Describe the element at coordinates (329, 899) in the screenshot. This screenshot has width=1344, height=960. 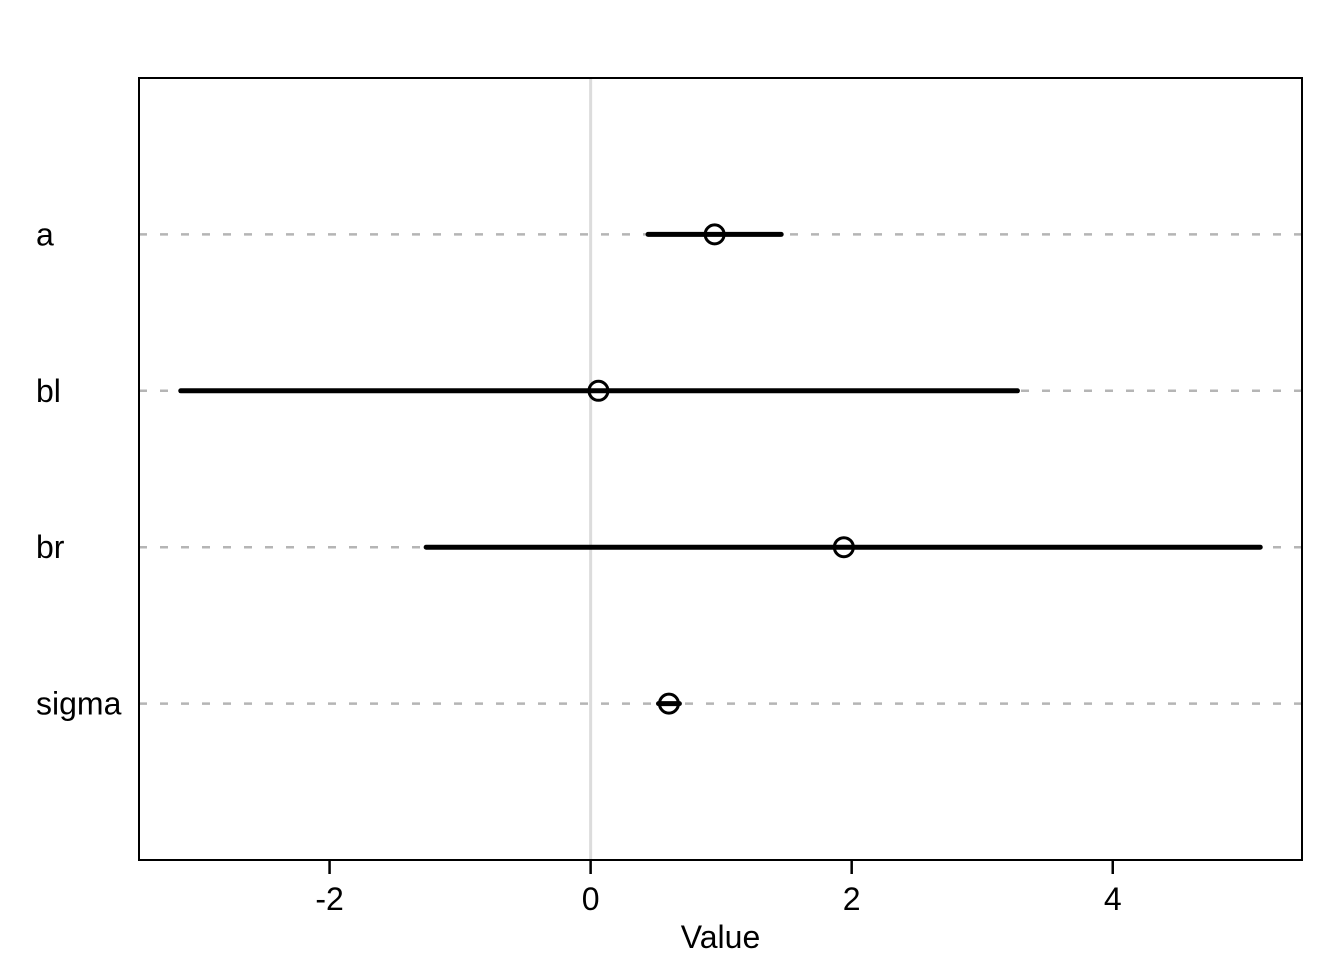
I see `x-tick-label--2: -2` at that location.